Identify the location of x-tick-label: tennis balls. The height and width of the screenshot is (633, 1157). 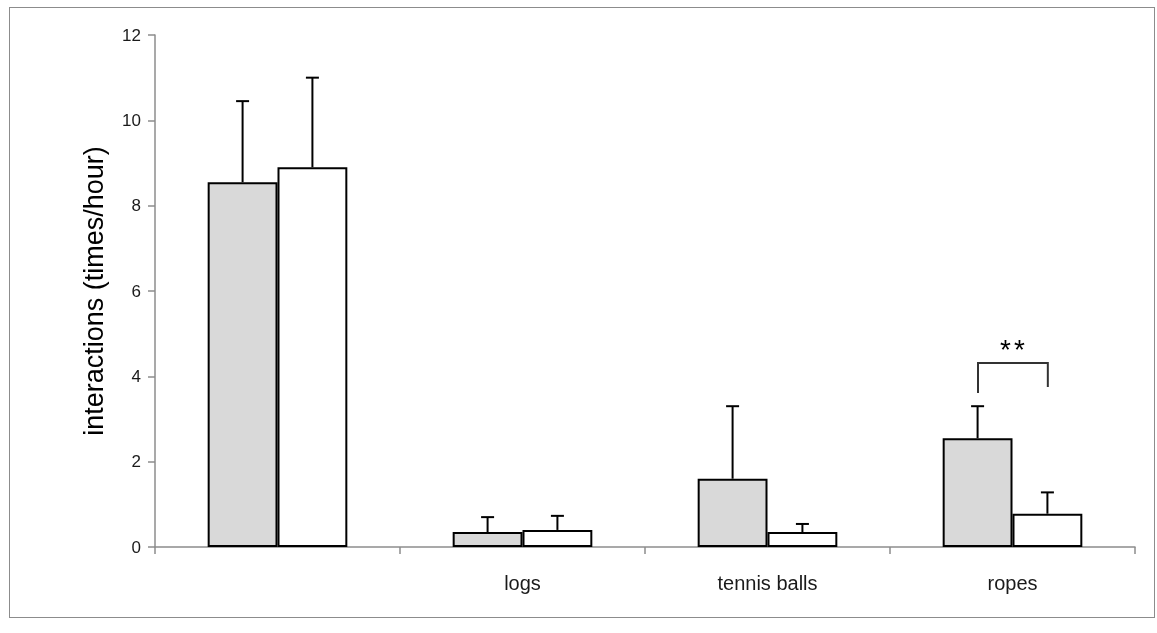
(767, 583).